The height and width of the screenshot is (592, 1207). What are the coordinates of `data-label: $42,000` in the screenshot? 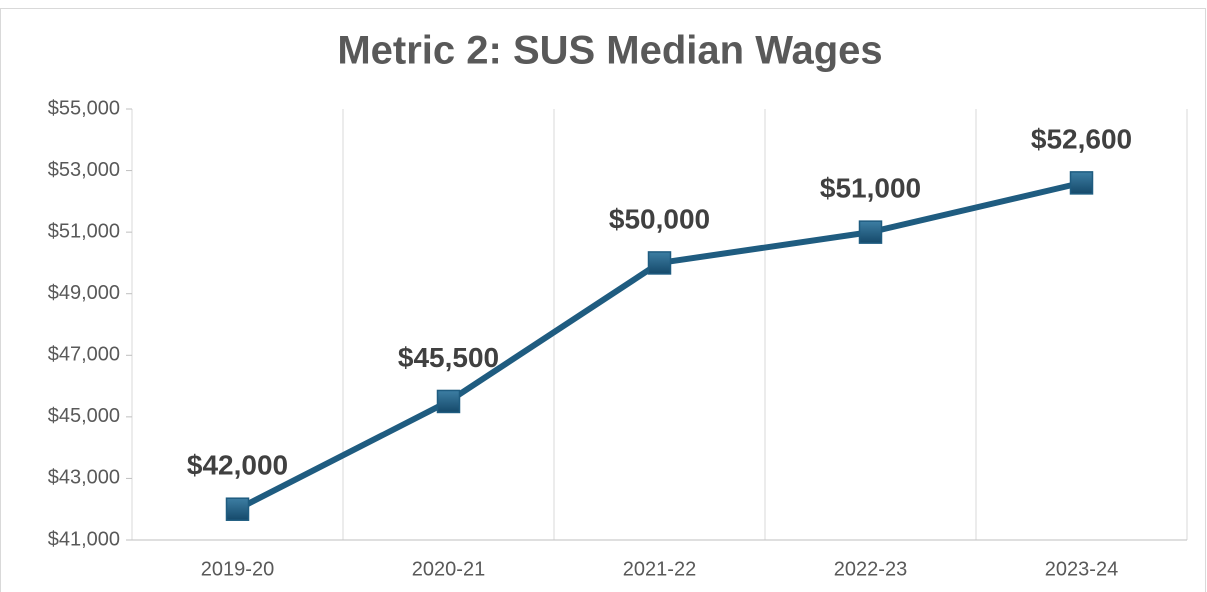 It's located at (237, 465).